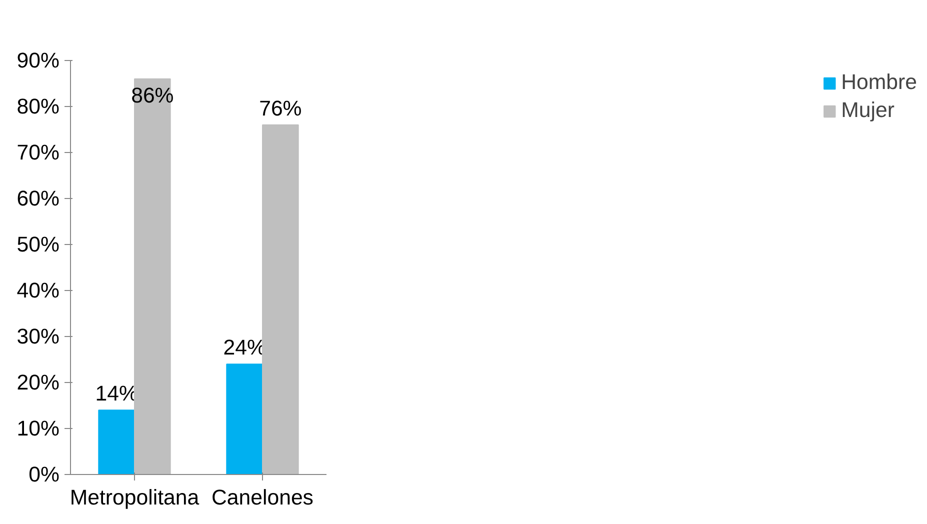 Image resolution: width=927 pixels, height=524 pixels. What do you see at coordinates (152, 96) in the screenshot?
I see `data-label: 86%` at bounding box center [152, 96].